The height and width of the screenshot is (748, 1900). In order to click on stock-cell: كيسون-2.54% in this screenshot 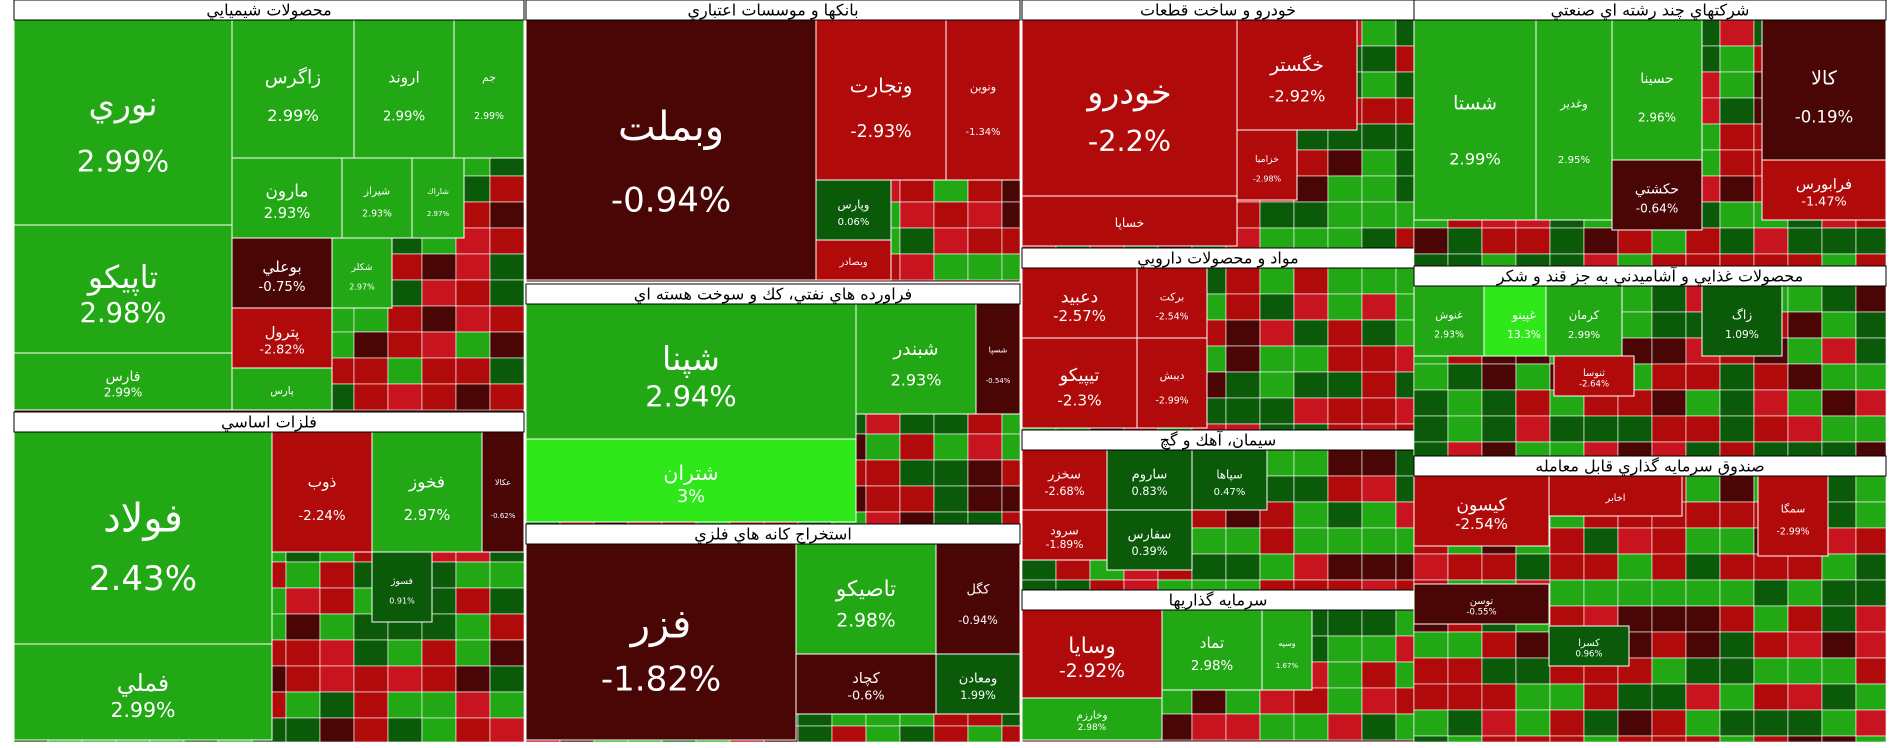, I will do `click(1481, 511)`.